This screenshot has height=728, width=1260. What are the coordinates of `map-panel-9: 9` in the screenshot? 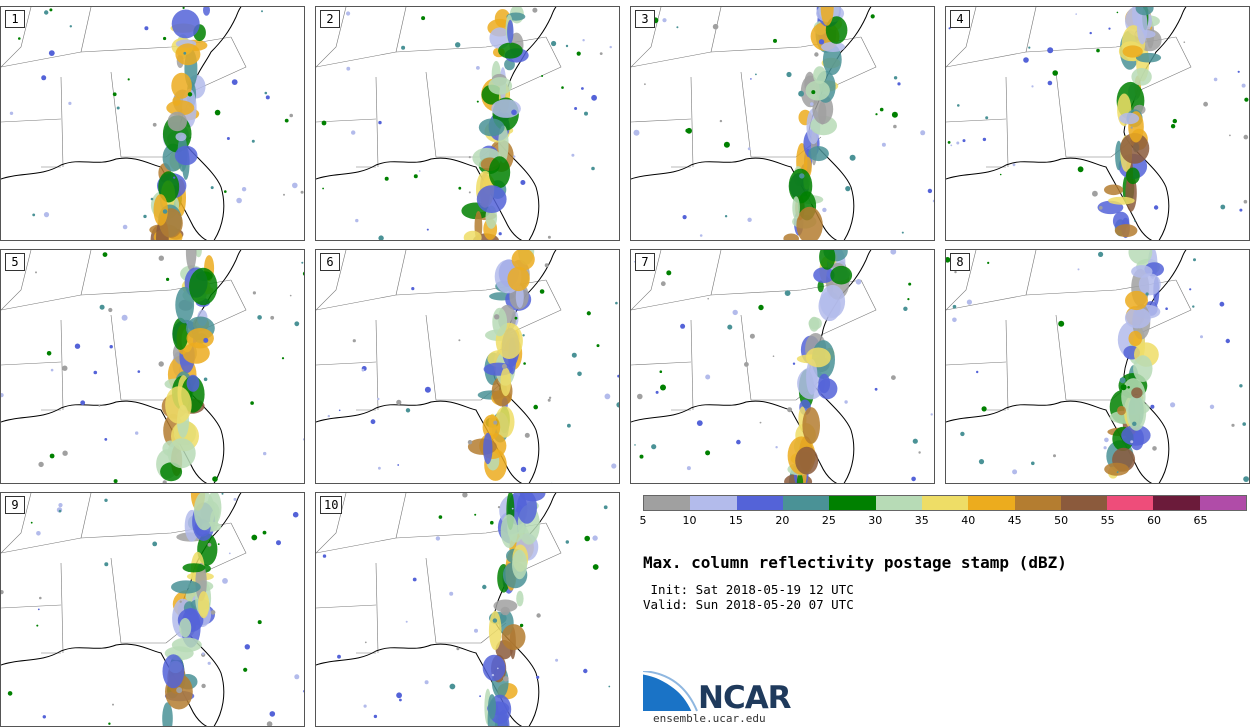 It's located at (152, 609).